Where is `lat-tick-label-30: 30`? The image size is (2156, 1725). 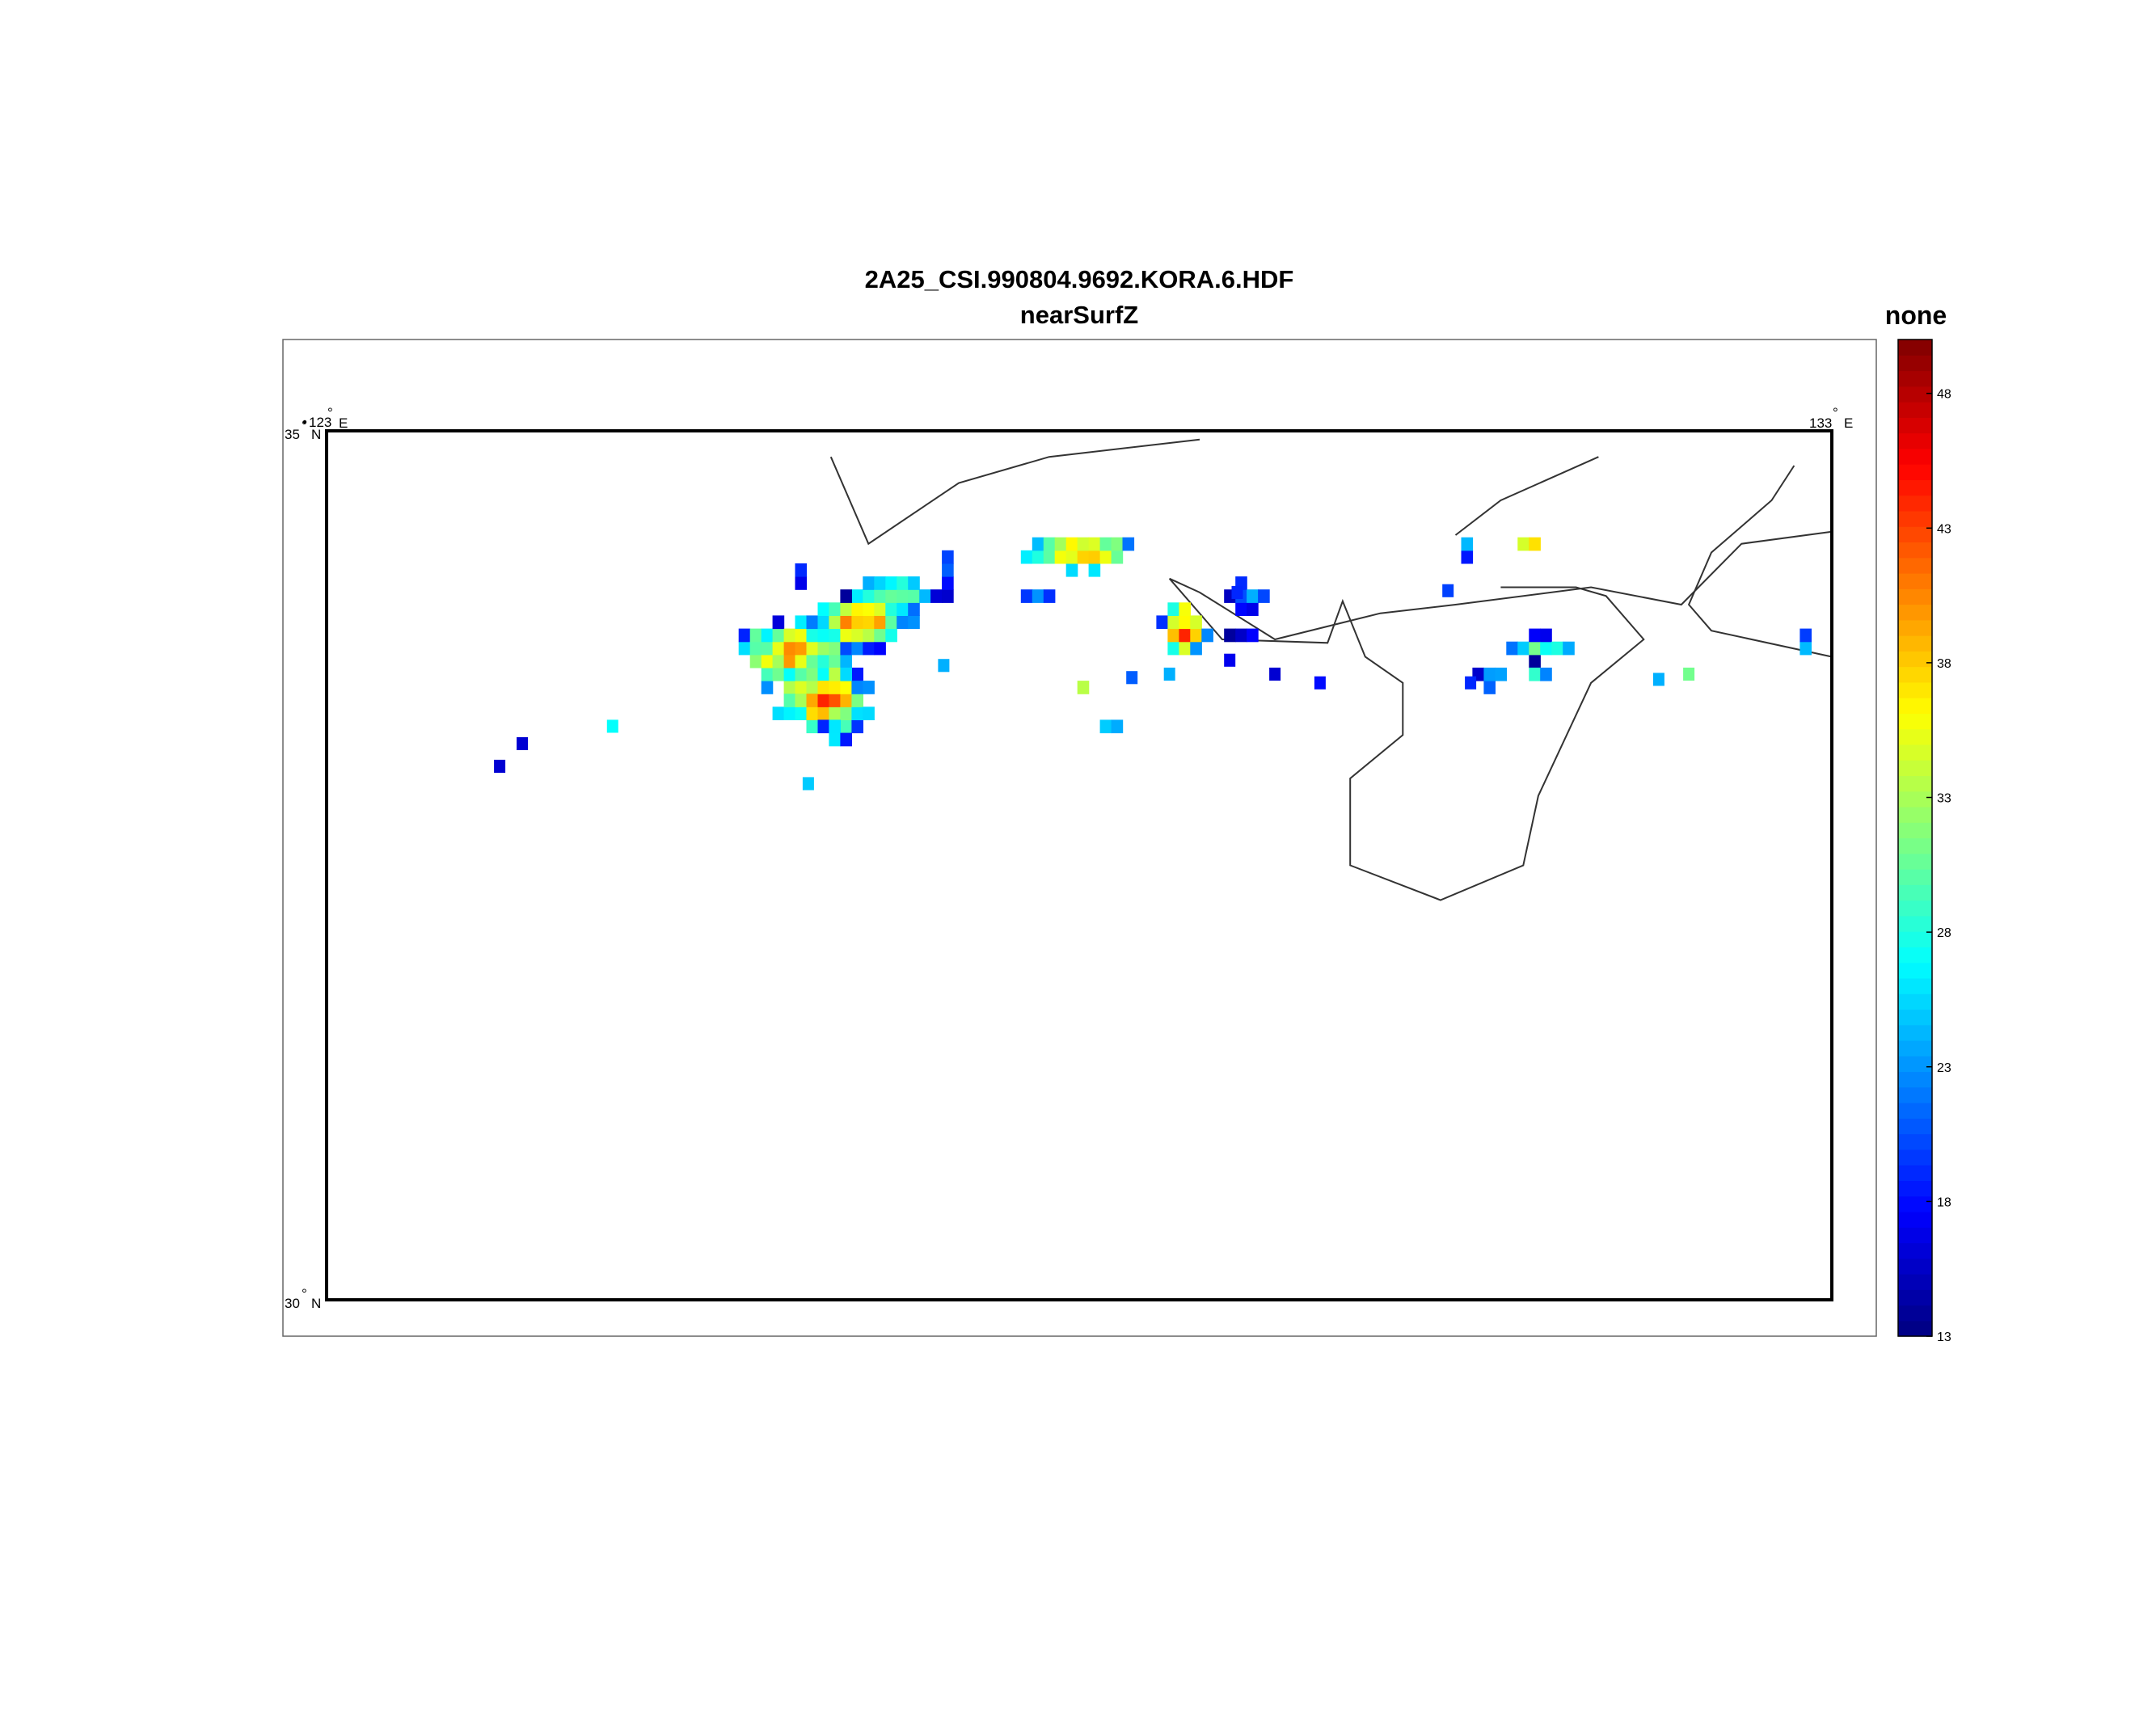 lat-tick-label-30: 30 is located at coordinates (293, 1303).